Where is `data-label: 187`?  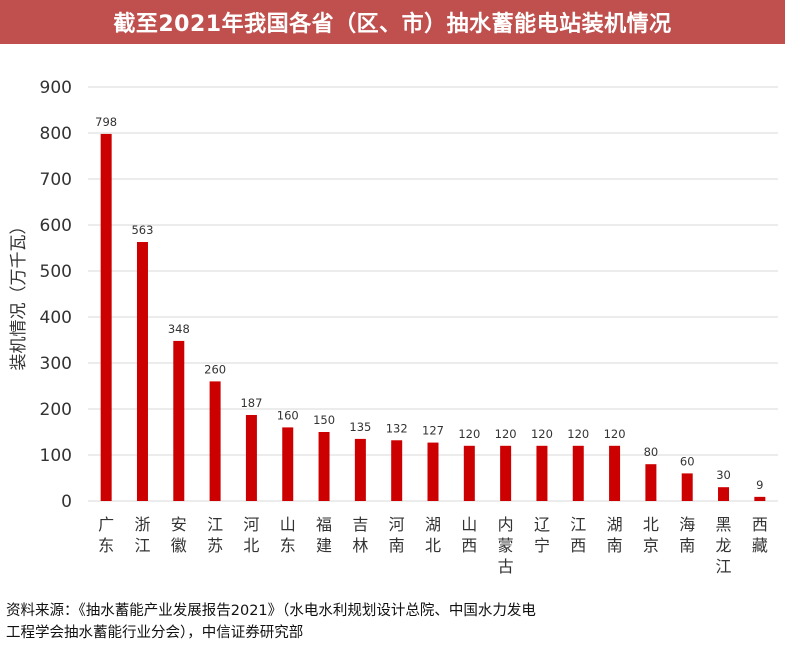
data-label: 187 is located at coordinates (251, 403).